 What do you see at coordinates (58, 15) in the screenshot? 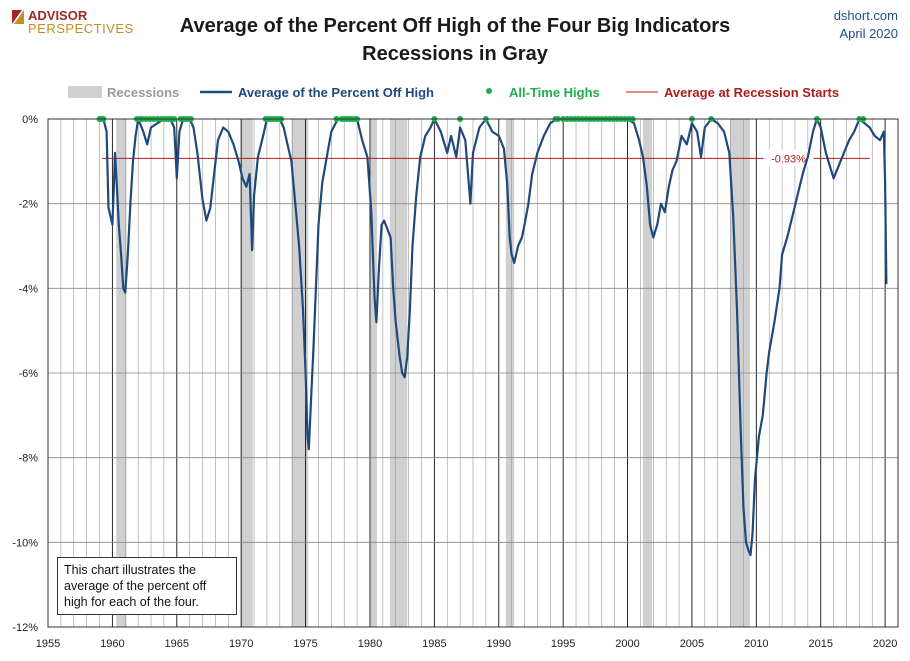
I see `logo-line1: ADVISOR` at bounding box center [58, 15].